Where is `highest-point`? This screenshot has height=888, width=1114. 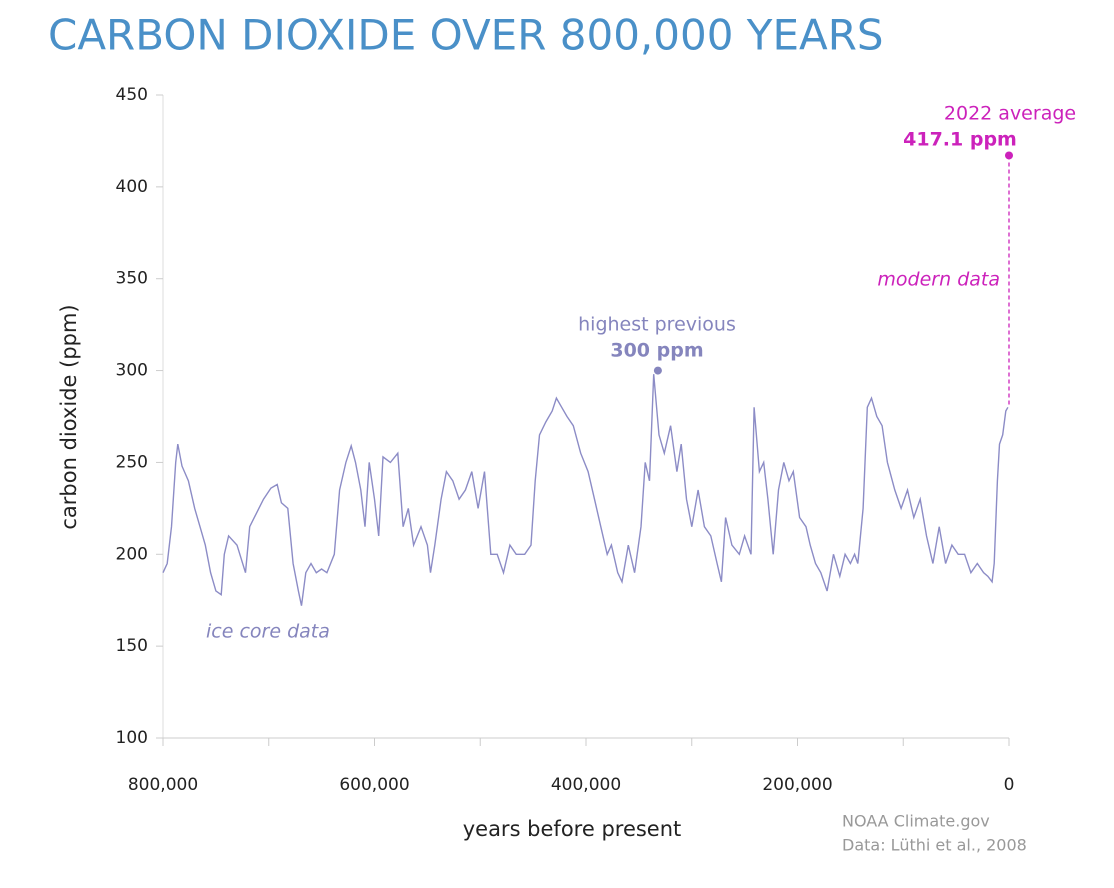
highest-point is located at coordinates (657, 370).